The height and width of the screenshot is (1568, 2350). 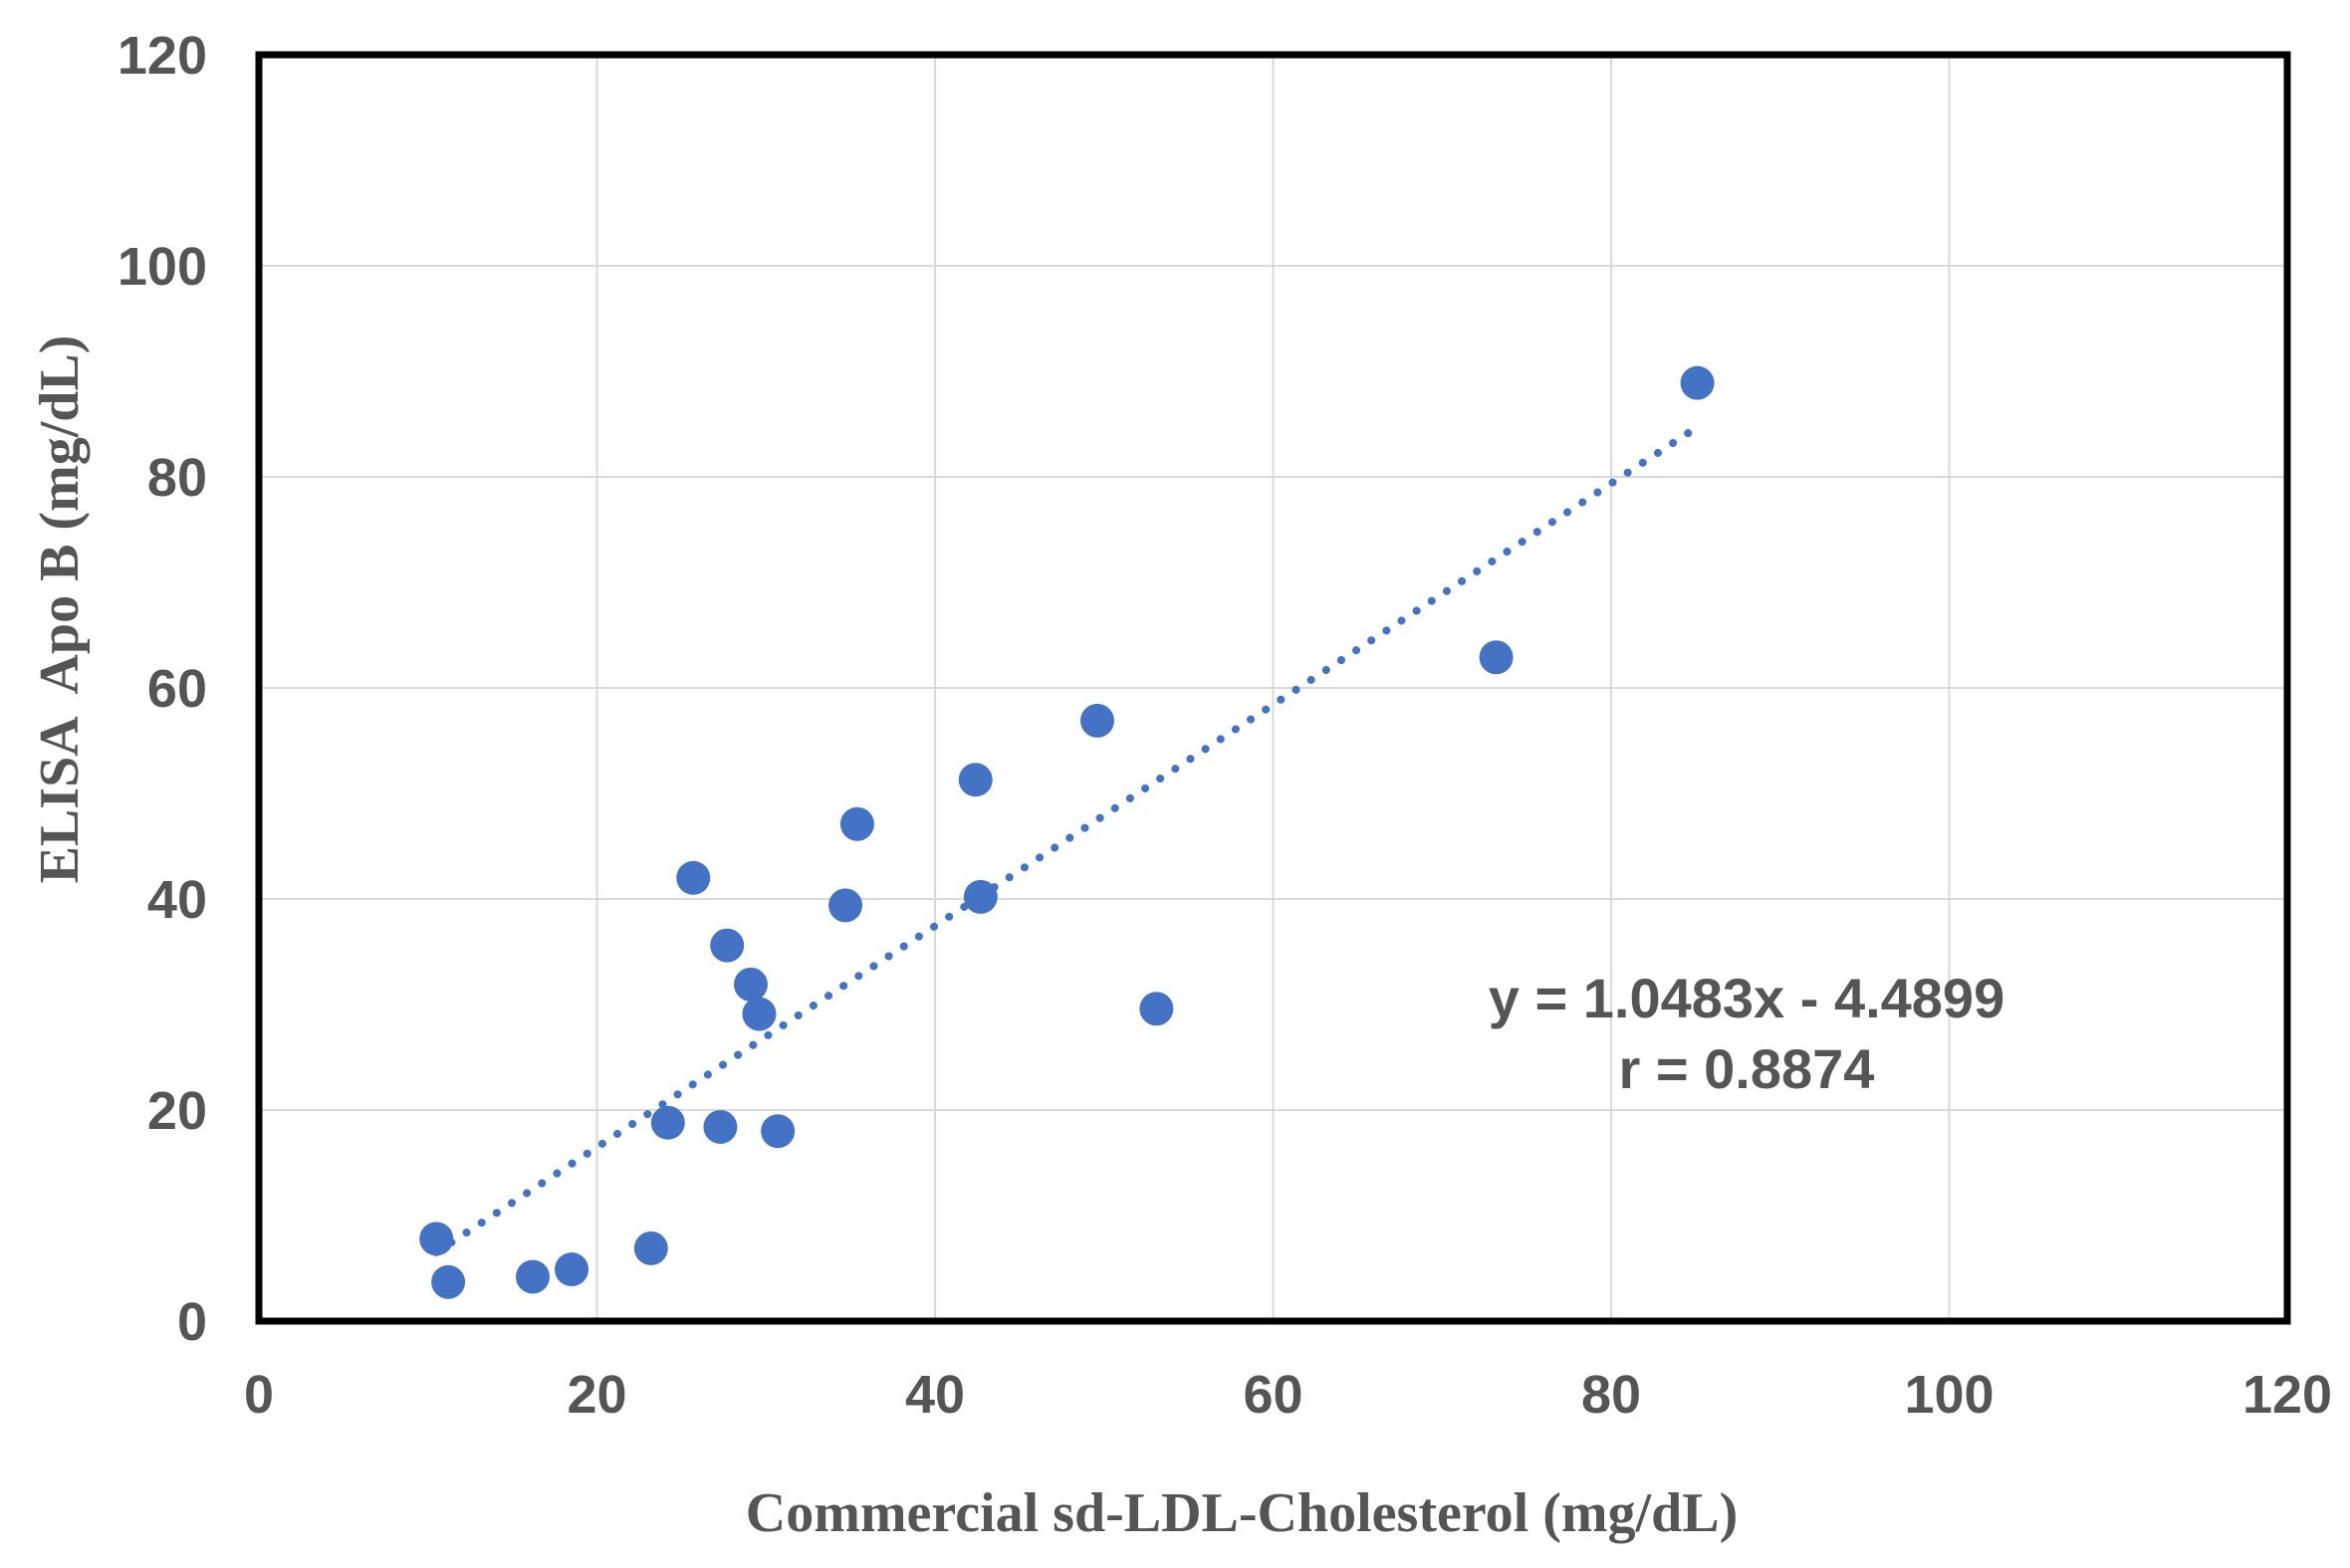 I want to click on x-tick-label: 0, so click(x=259, y=1395).